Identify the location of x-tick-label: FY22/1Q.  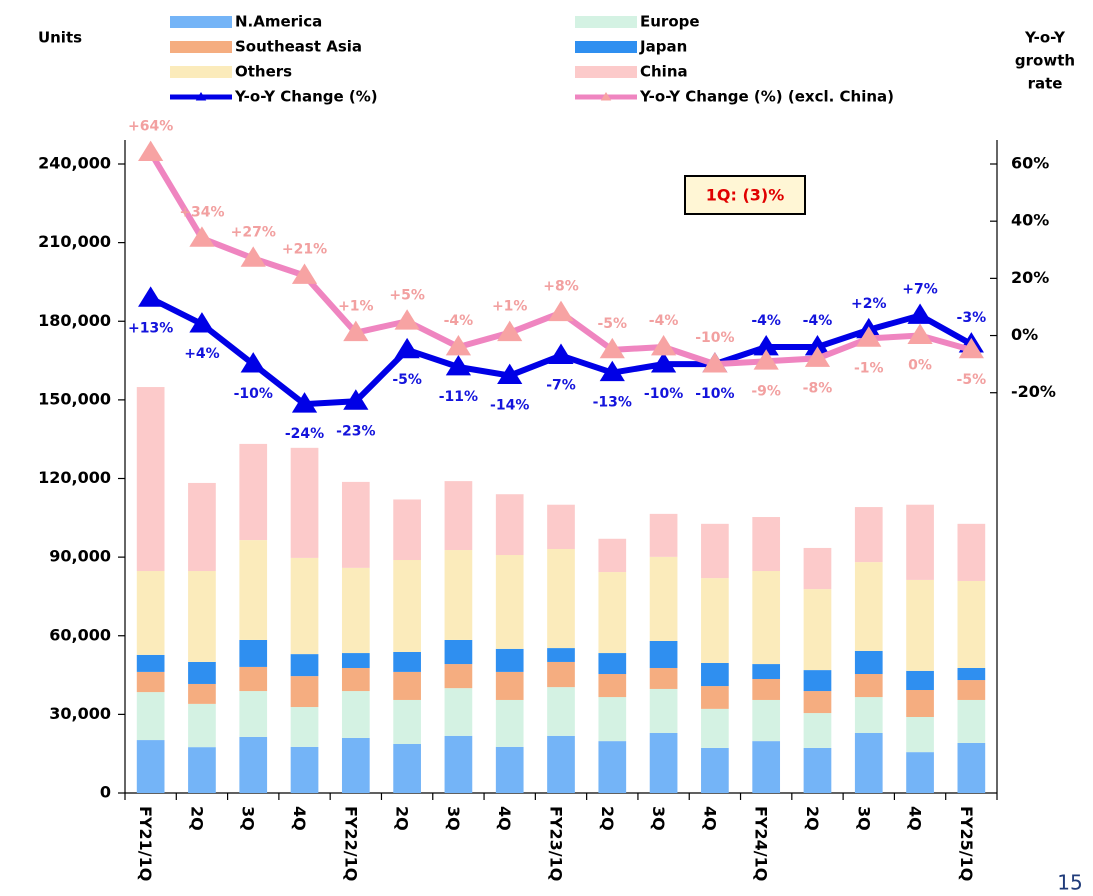
(350, 843).